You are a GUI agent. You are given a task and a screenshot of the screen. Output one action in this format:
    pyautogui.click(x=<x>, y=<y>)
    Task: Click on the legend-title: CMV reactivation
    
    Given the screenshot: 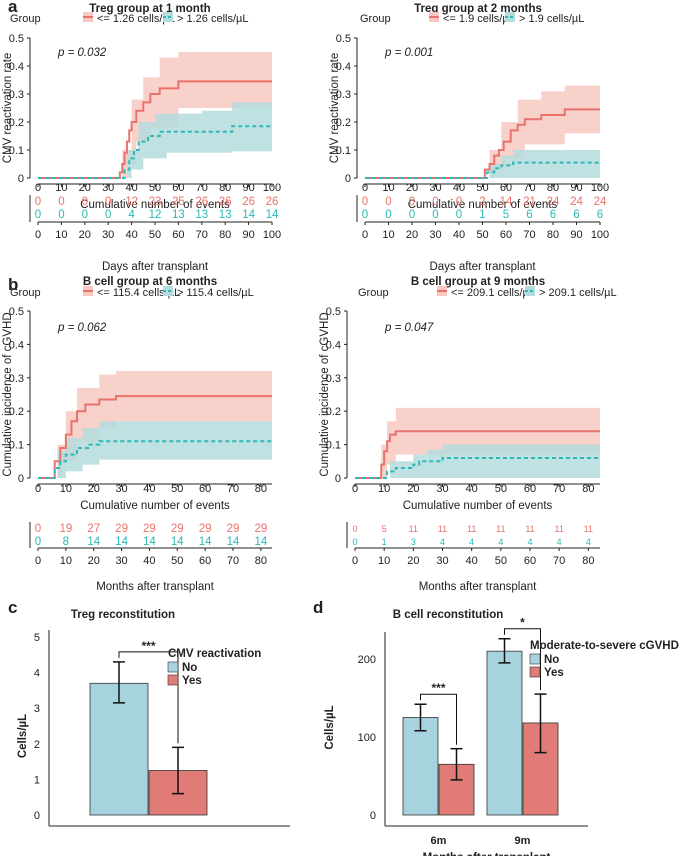 What is the action you would take?
    pyautogui.click(x=214, y=654)
    